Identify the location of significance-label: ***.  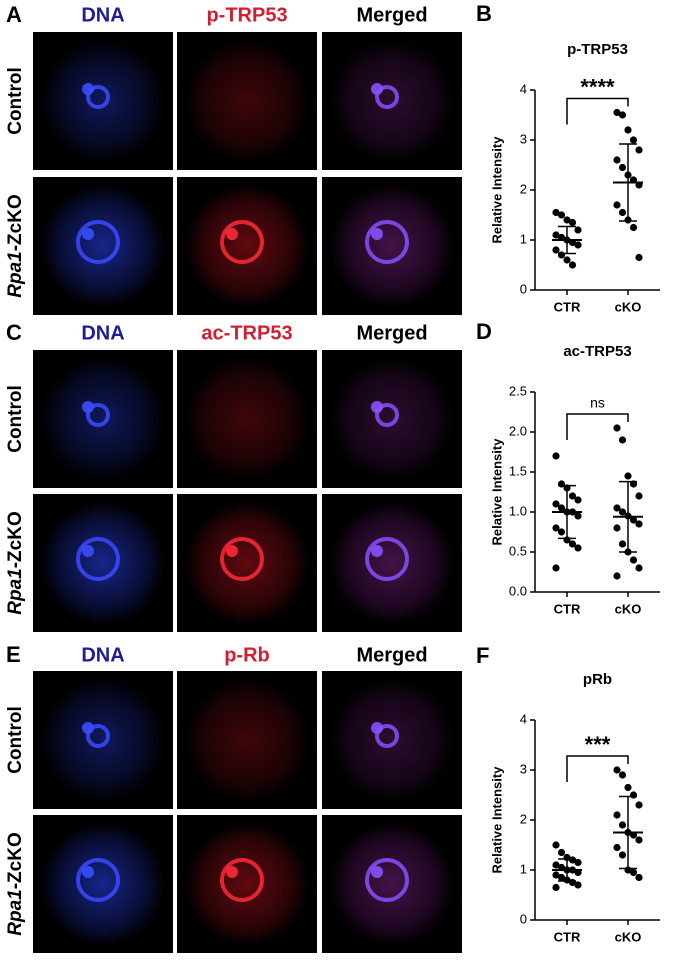
(598, 744).